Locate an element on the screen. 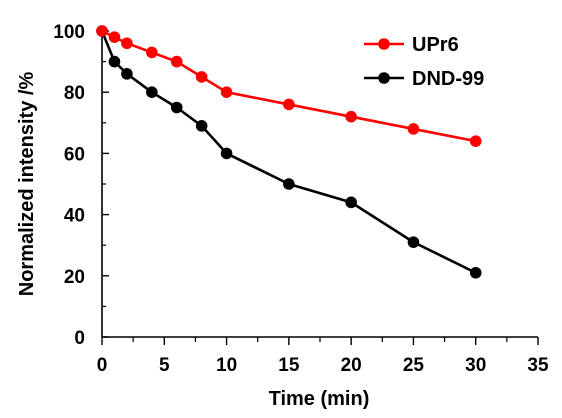 The image size is (562, 418). legend-label: DND-99 is located at coordinates (448, 79).